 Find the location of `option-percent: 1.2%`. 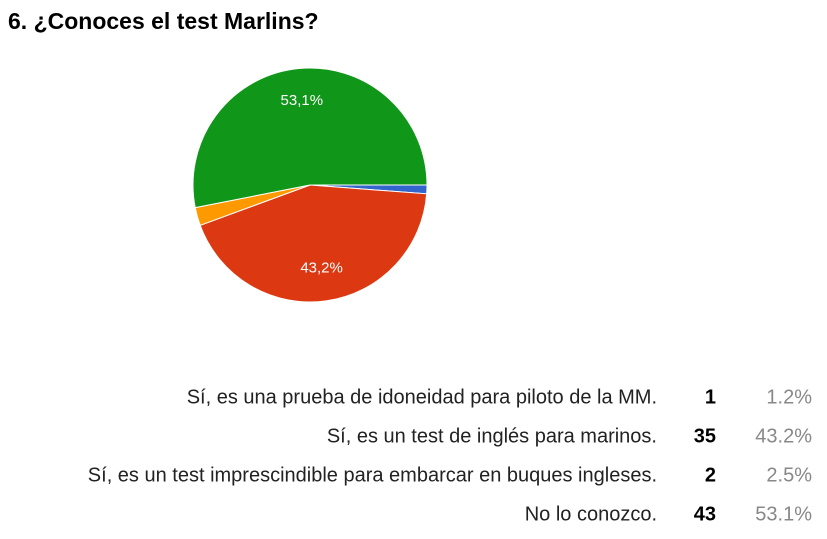

option-percent: 1.2% is located at coordinates (789, 397).